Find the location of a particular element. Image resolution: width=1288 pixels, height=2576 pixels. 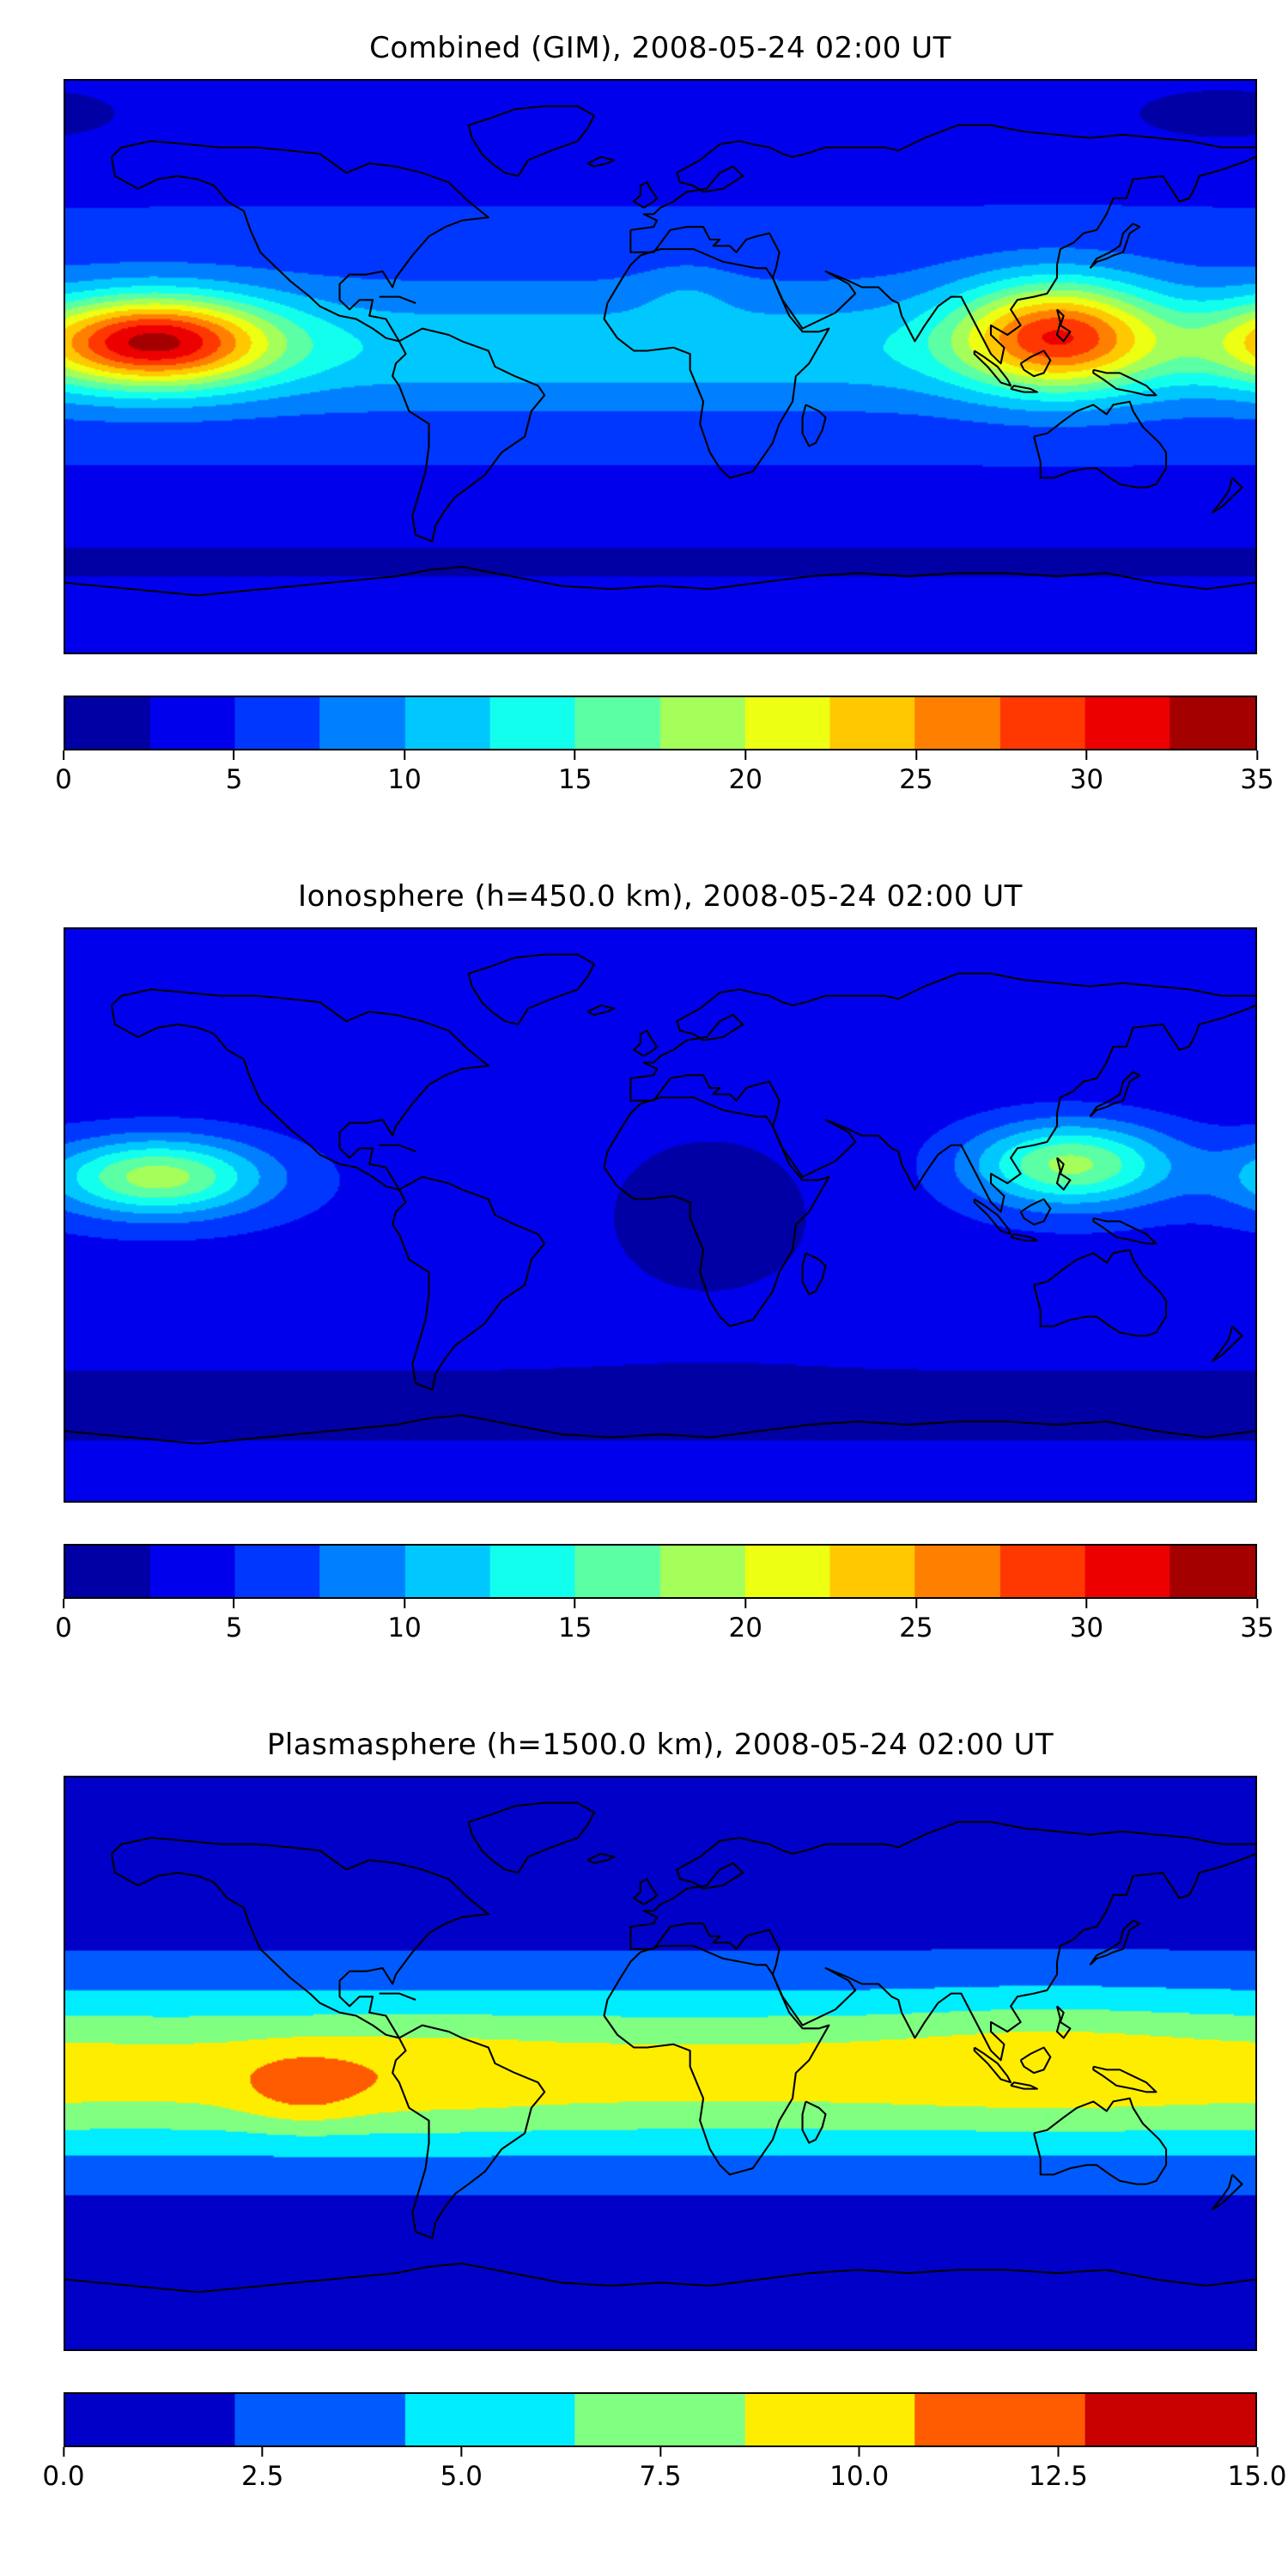

colorbar-tick: 15 is located at coordinates (575, 1621).